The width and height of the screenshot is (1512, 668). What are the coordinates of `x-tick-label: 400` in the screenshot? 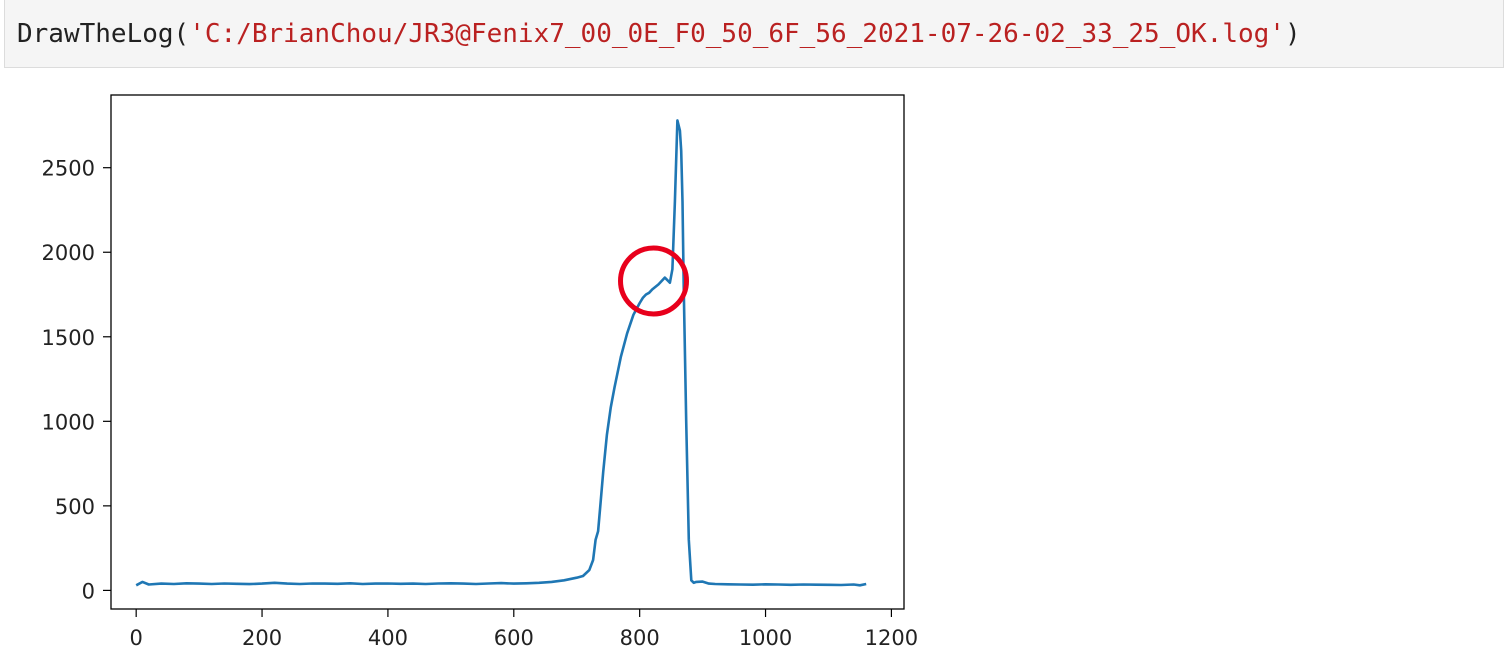 It's located at (388, 638).